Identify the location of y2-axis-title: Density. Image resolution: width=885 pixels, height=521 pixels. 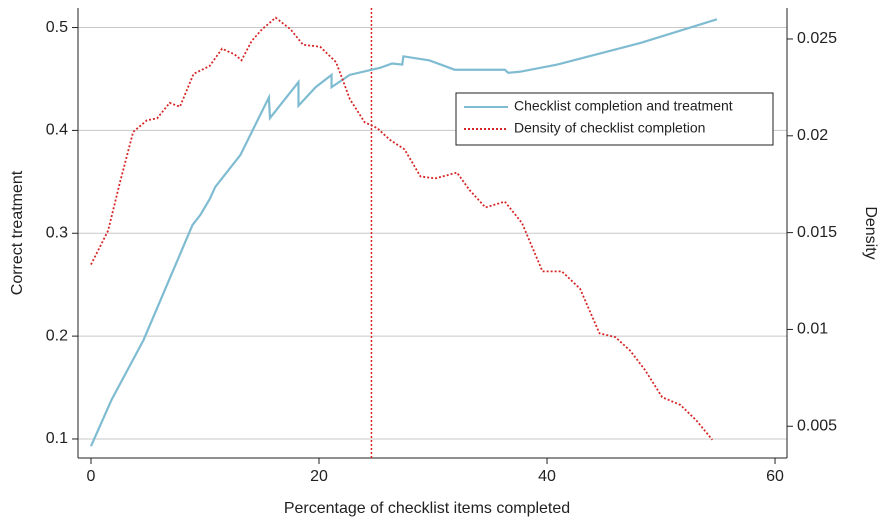
(870, 232).